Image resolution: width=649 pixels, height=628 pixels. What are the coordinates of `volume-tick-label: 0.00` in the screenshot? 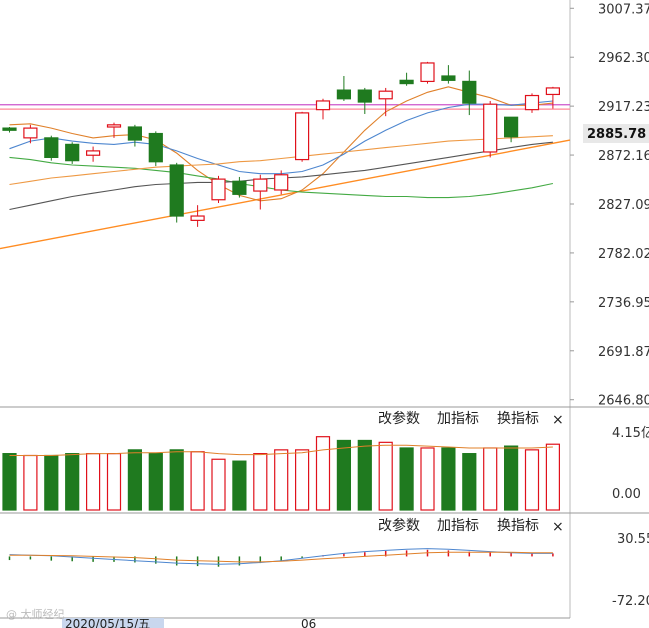 It's located at (626, 494).